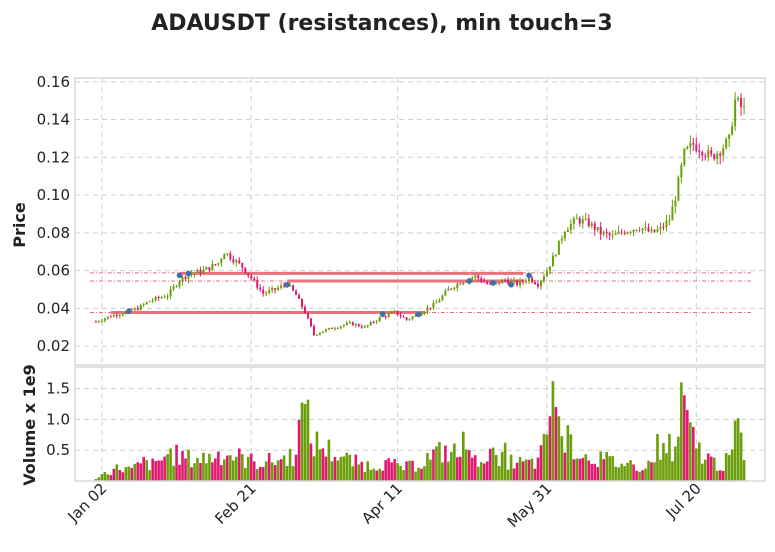  I want to click on touch-point, so click(128, 311).